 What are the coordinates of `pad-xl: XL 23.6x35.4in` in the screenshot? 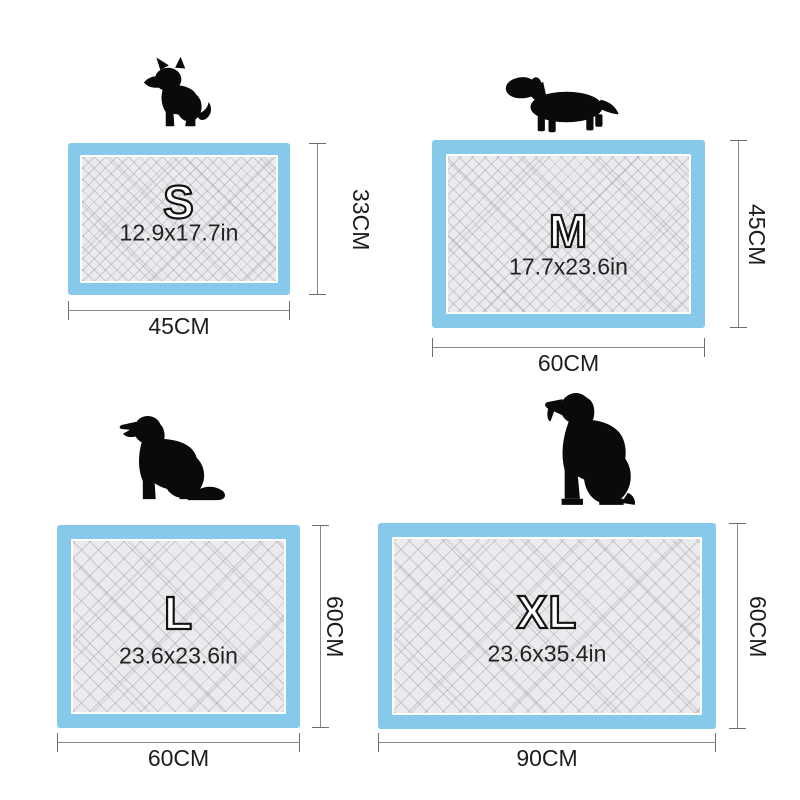 It's located at (547, 626).